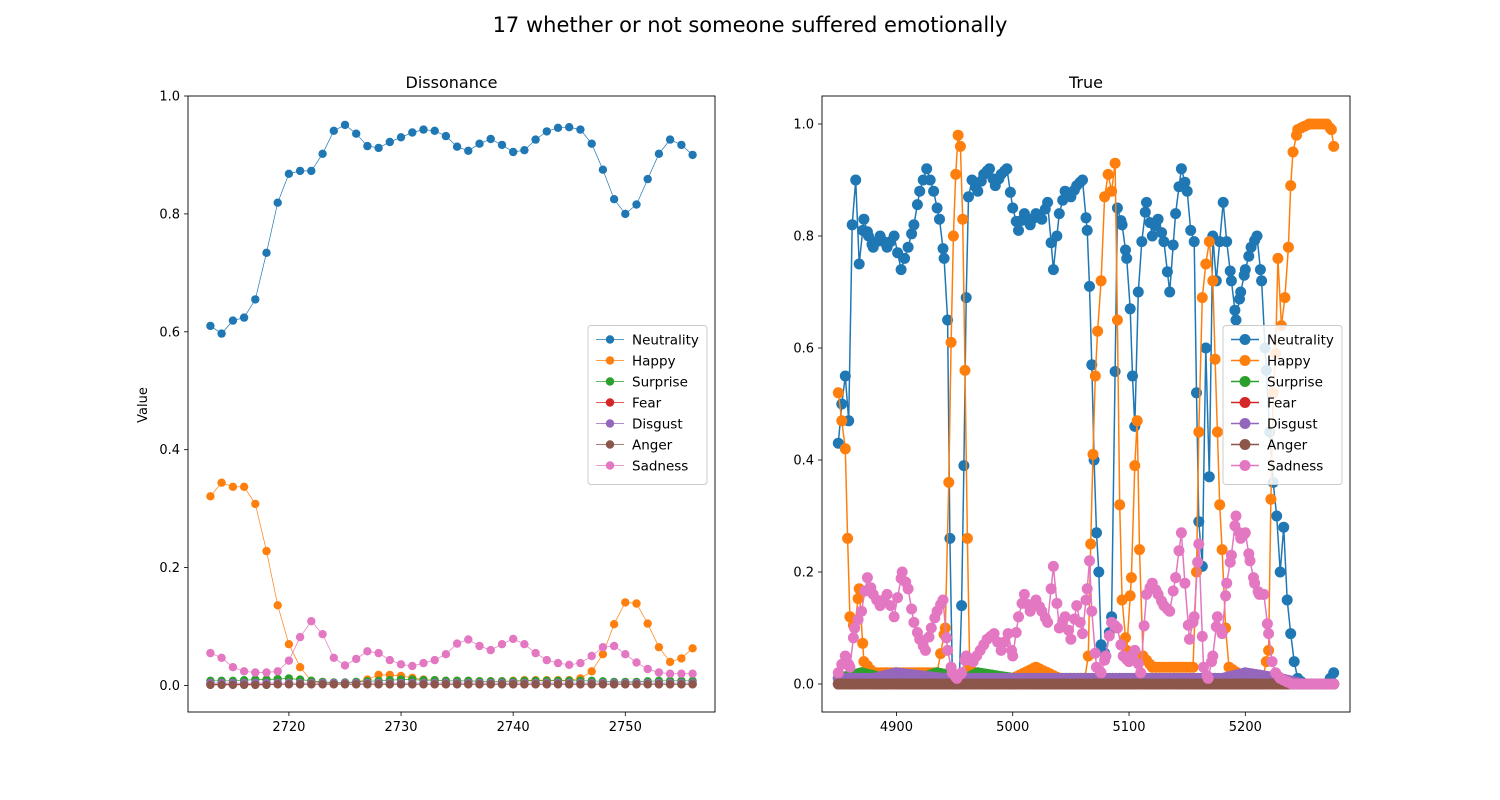  Describe the element at coordinates (629, 404) in the screenshot. I see `legend-item-fear: Fear` at that location.